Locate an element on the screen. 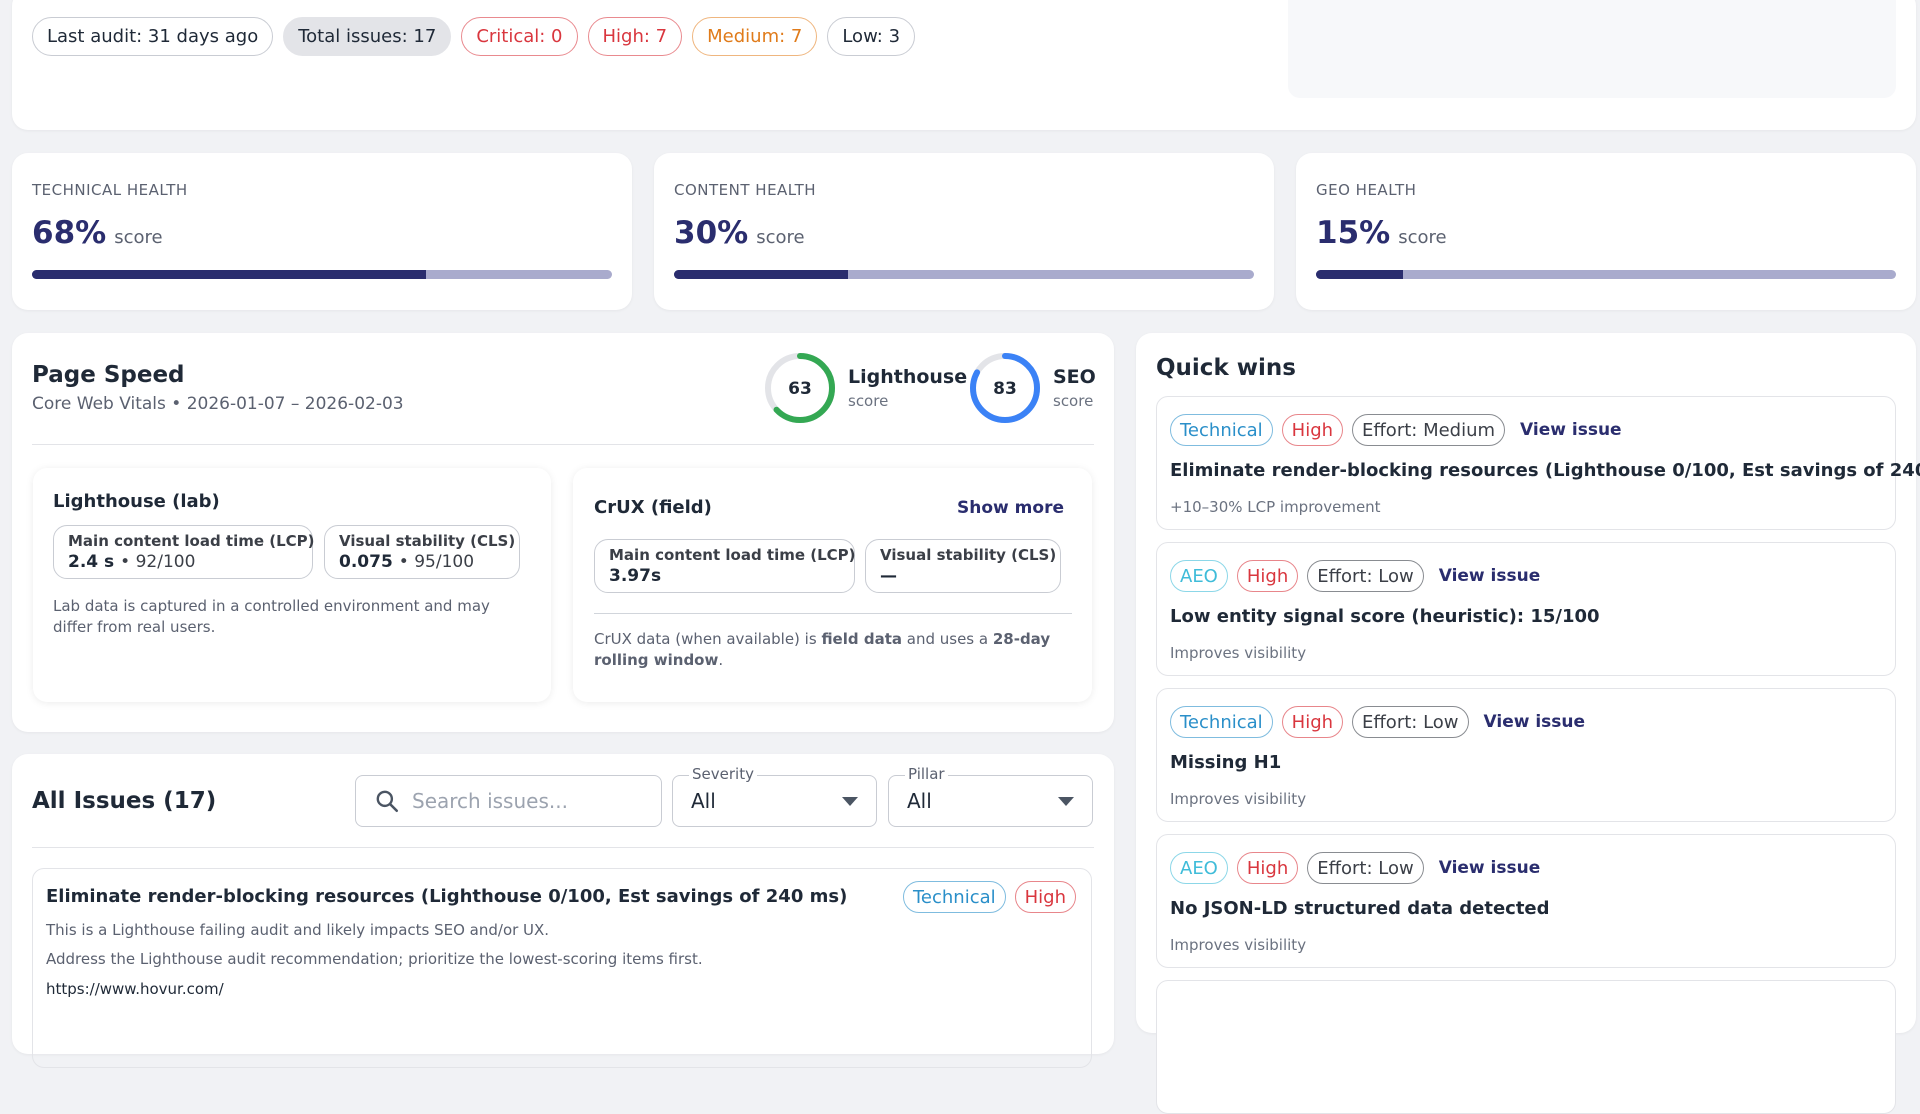 This screenshot has height=1114, width=1920. summary-chip: Low: 3 is located at coordinates (871, 36).